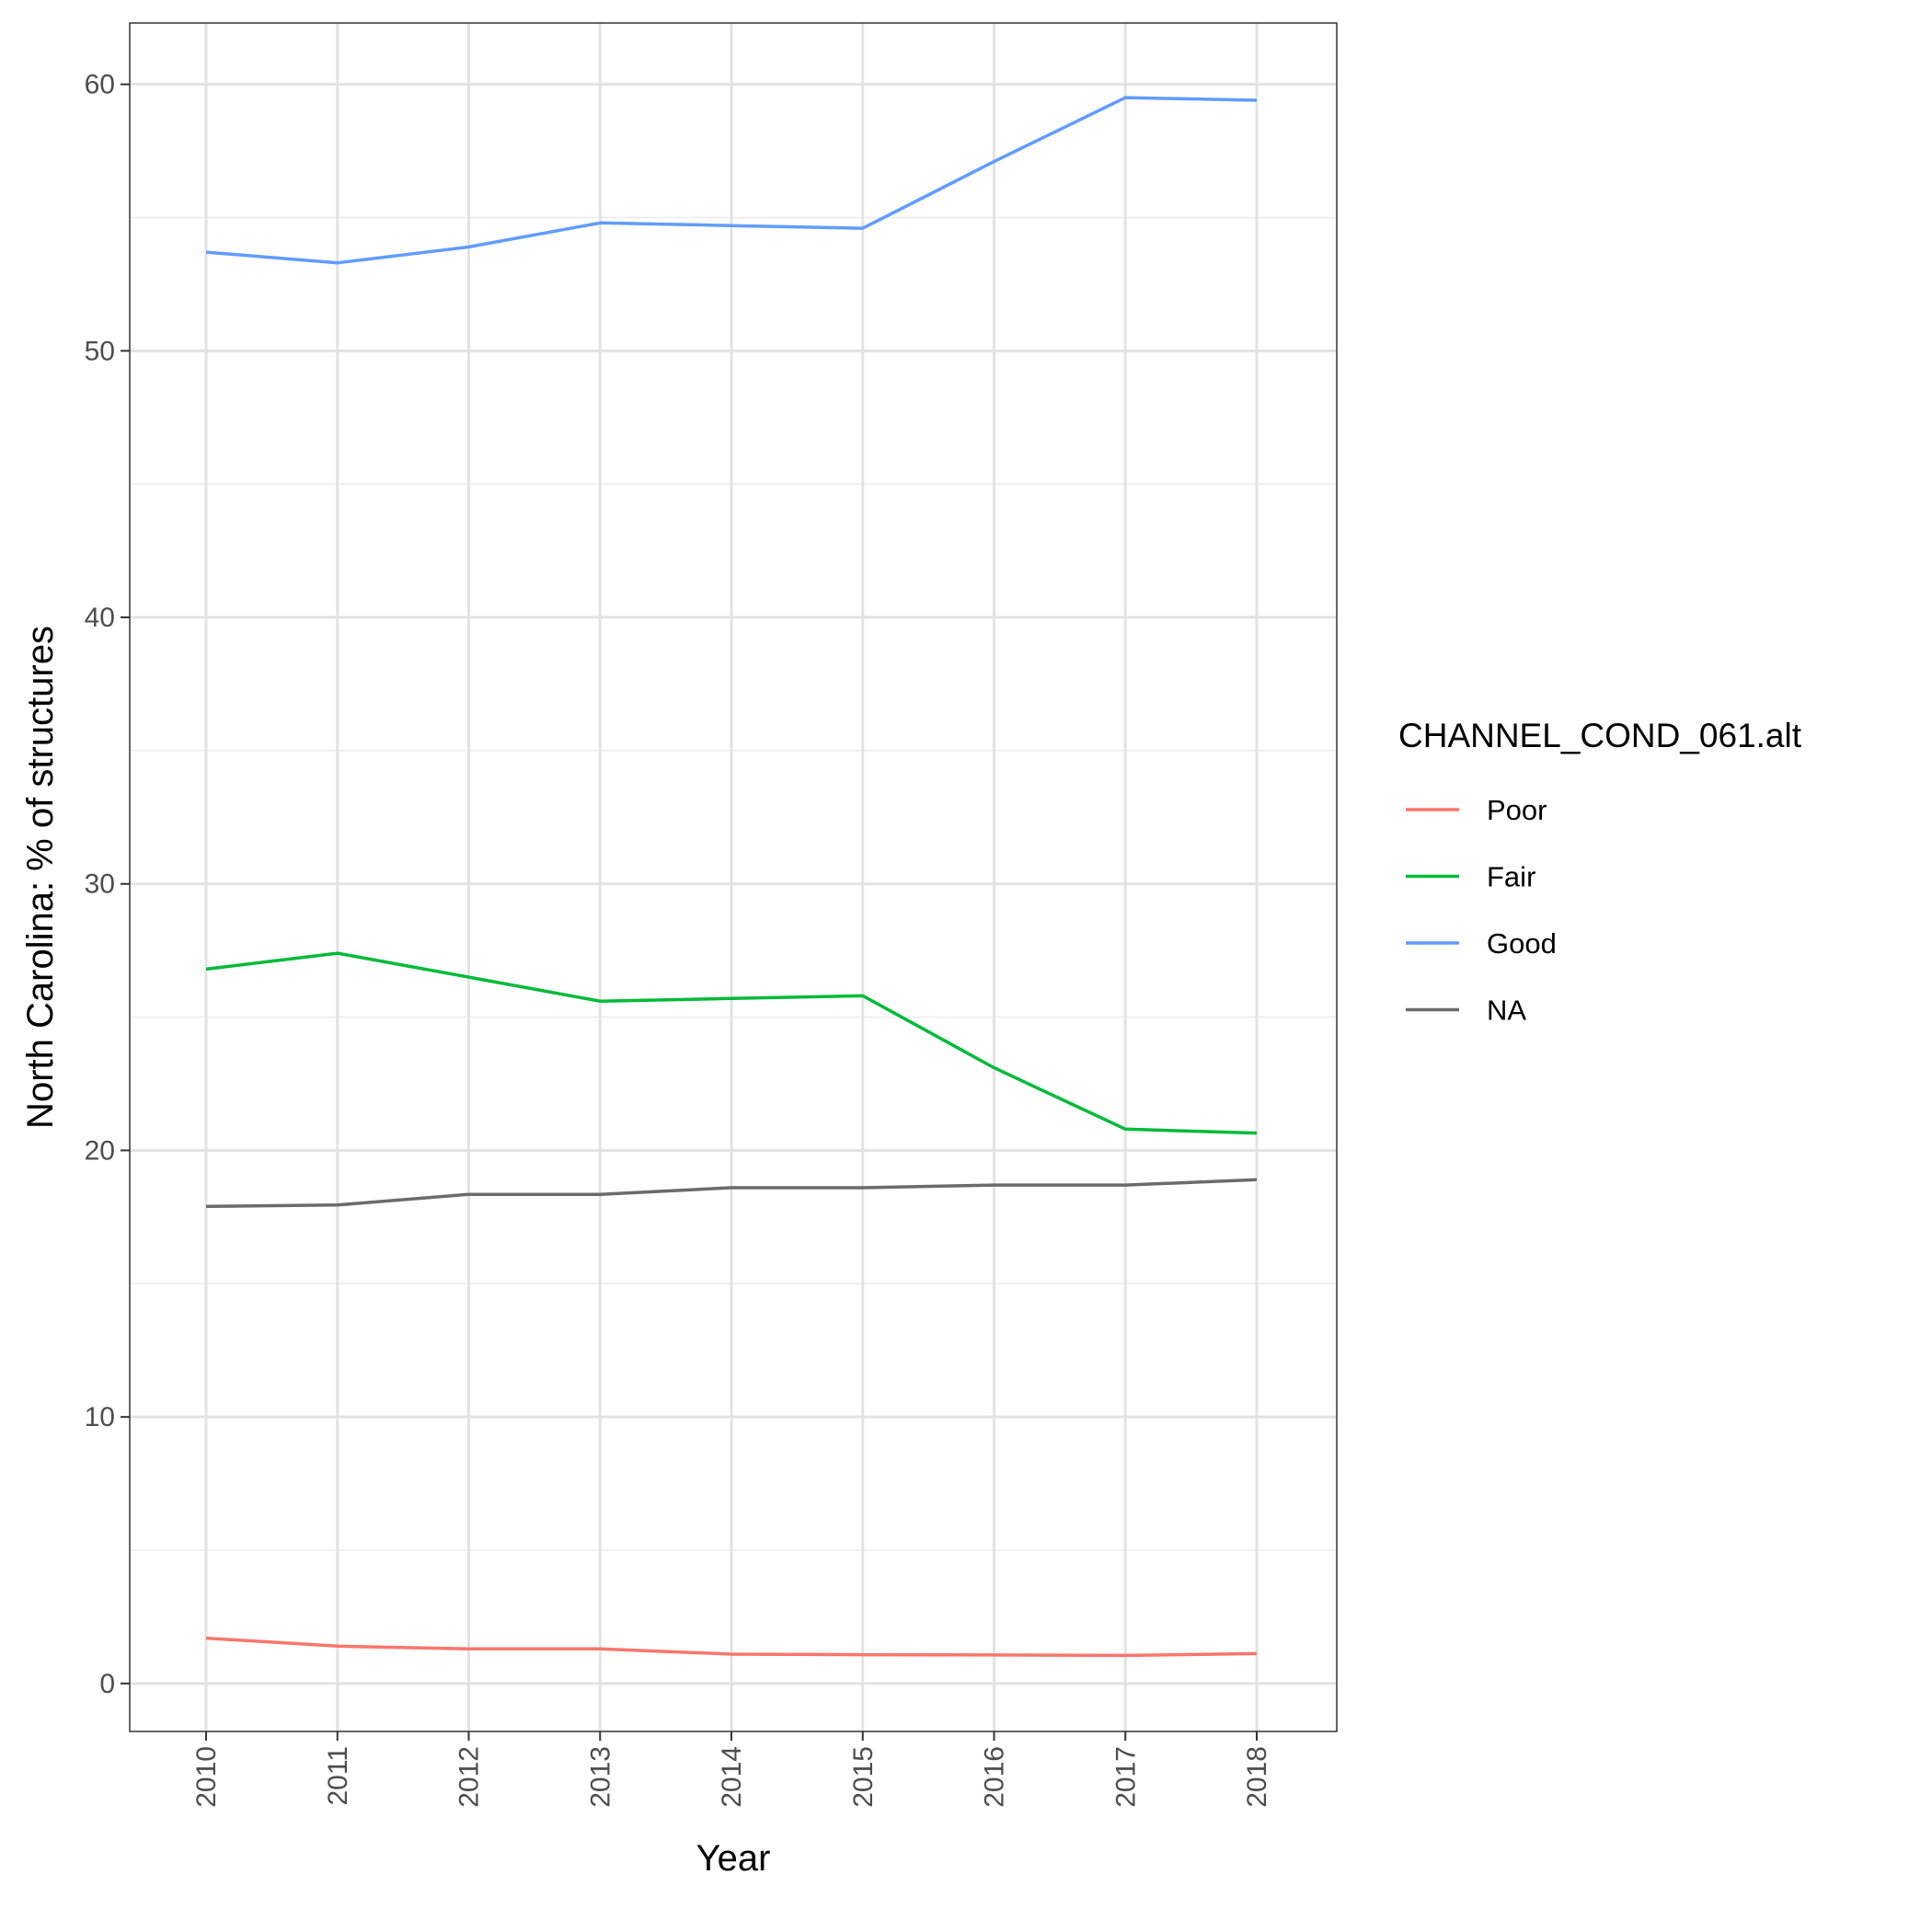  I want to click on series-line-poor, so click(731, 1647).